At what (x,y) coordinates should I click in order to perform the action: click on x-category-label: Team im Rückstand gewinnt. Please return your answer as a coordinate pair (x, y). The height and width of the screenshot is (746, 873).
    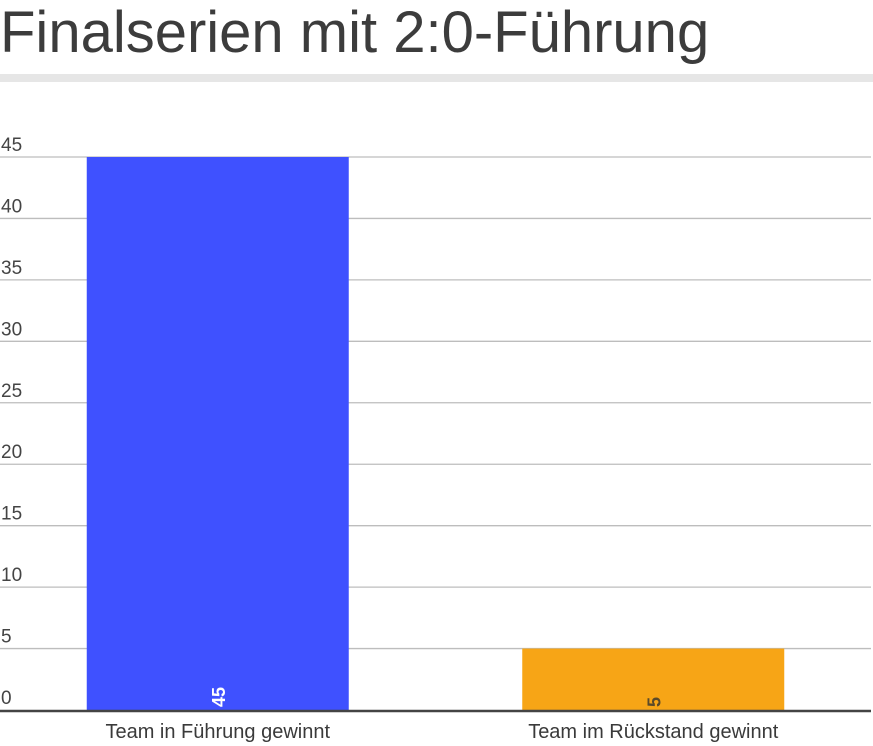
    Looking at the image, I should click on (653, 732).